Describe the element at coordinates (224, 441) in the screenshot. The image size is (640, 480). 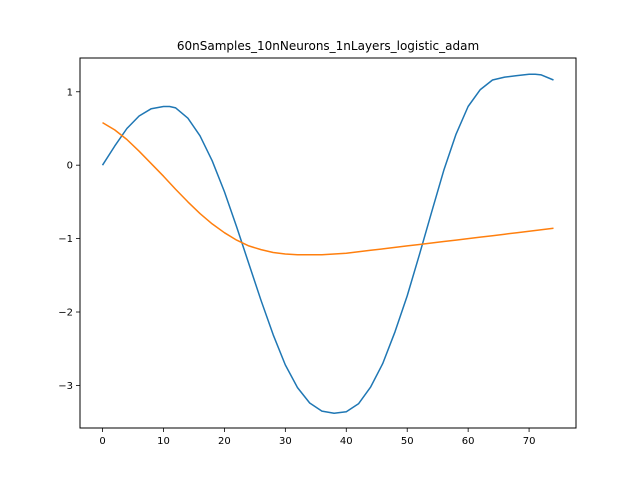
I see `x-tick-label: 20` at that location.